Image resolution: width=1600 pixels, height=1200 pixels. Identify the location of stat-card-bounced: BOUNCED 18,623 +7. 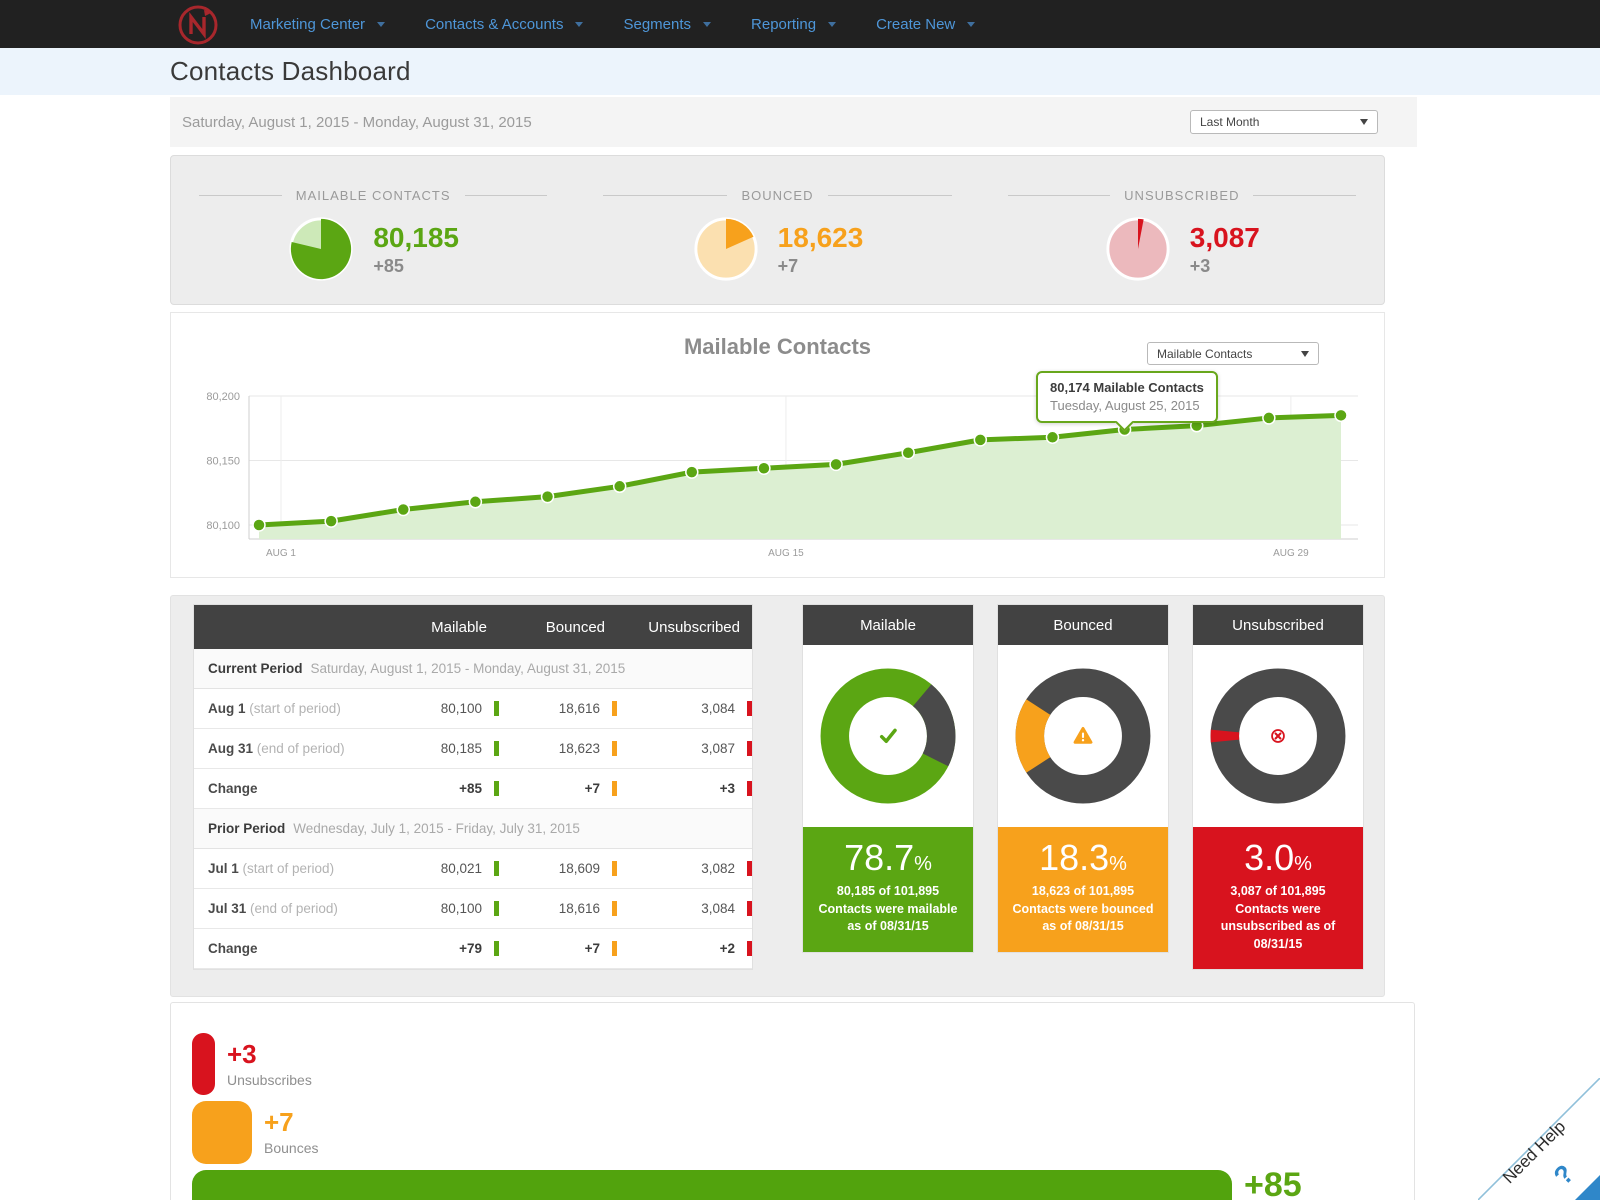
(777, 230).